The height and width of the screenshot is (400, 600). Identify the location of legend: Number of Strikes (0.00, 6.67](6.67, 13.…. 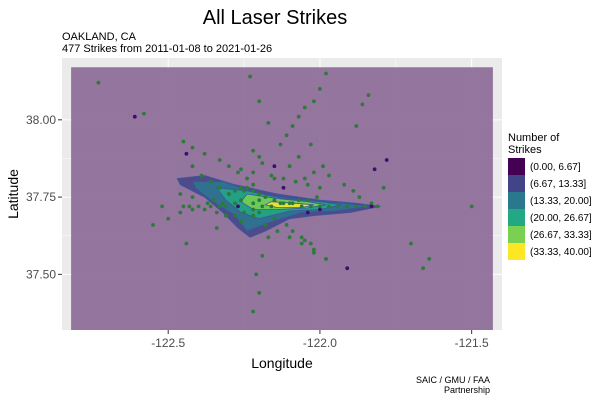
(550, 196).